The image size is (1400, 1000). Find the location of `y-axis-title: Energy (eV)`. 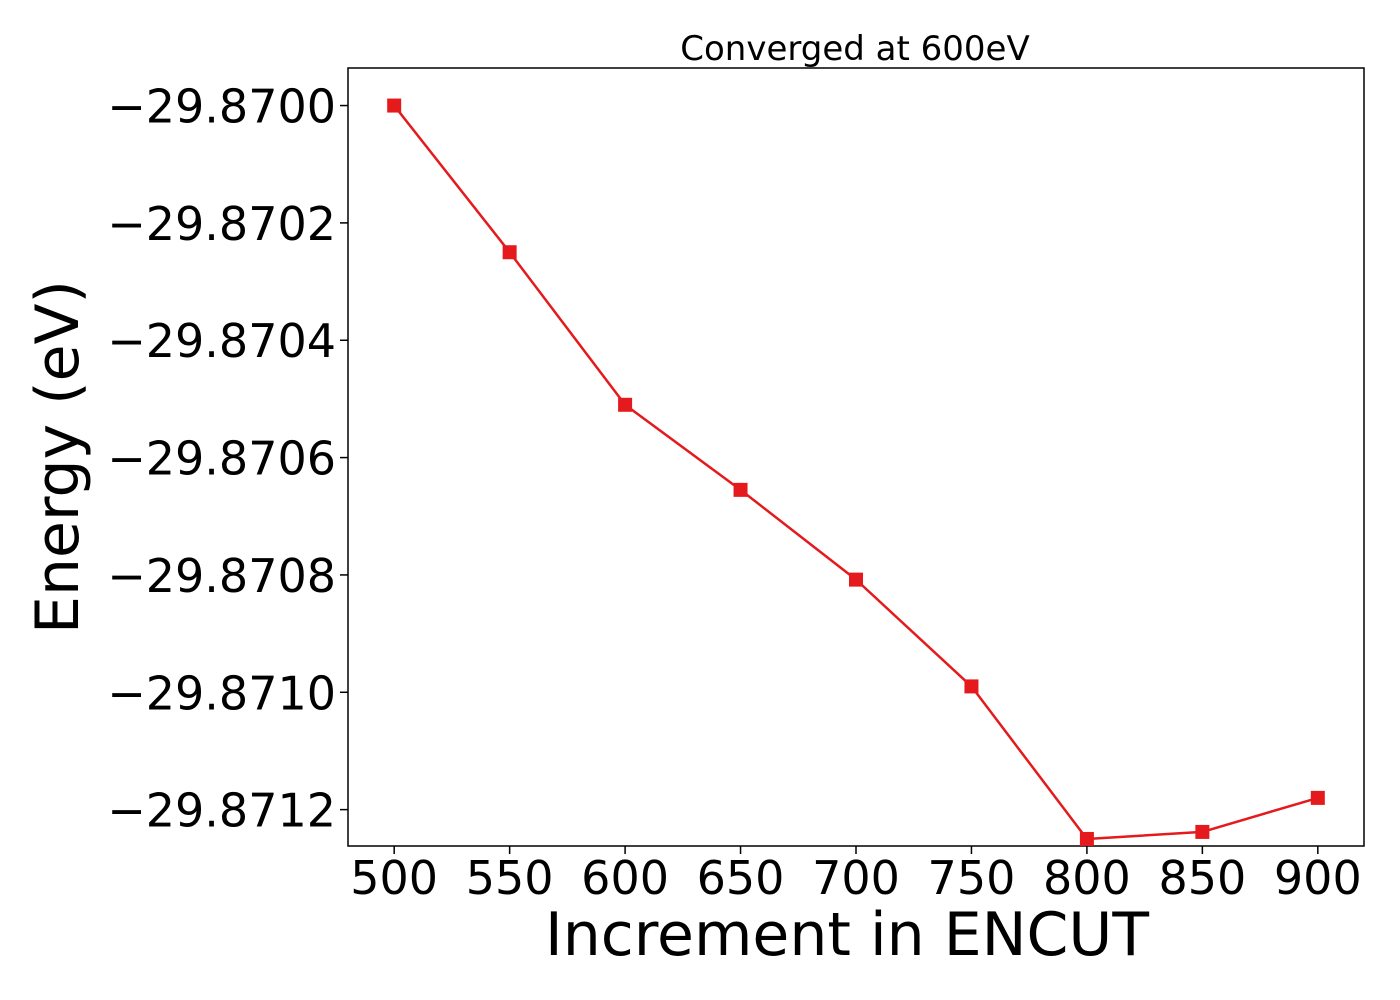

y-axis-title: Energy (eV) is located at coordinates (58, 457).